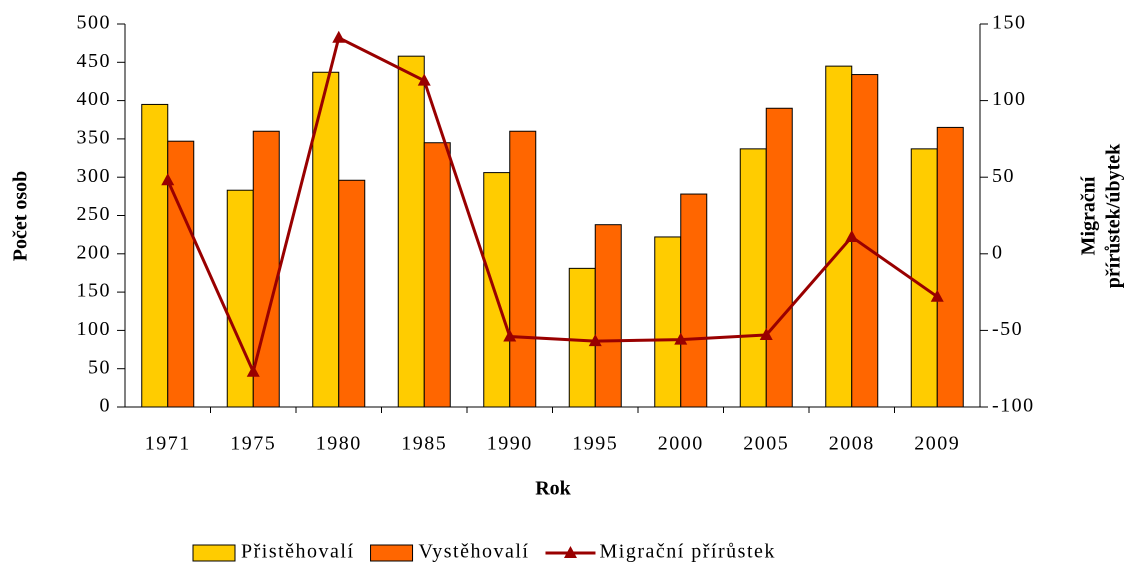 This screenshot has width=1136, height=570. I want to click on legend-label: Migrační přírůstek, so click(687, 552).